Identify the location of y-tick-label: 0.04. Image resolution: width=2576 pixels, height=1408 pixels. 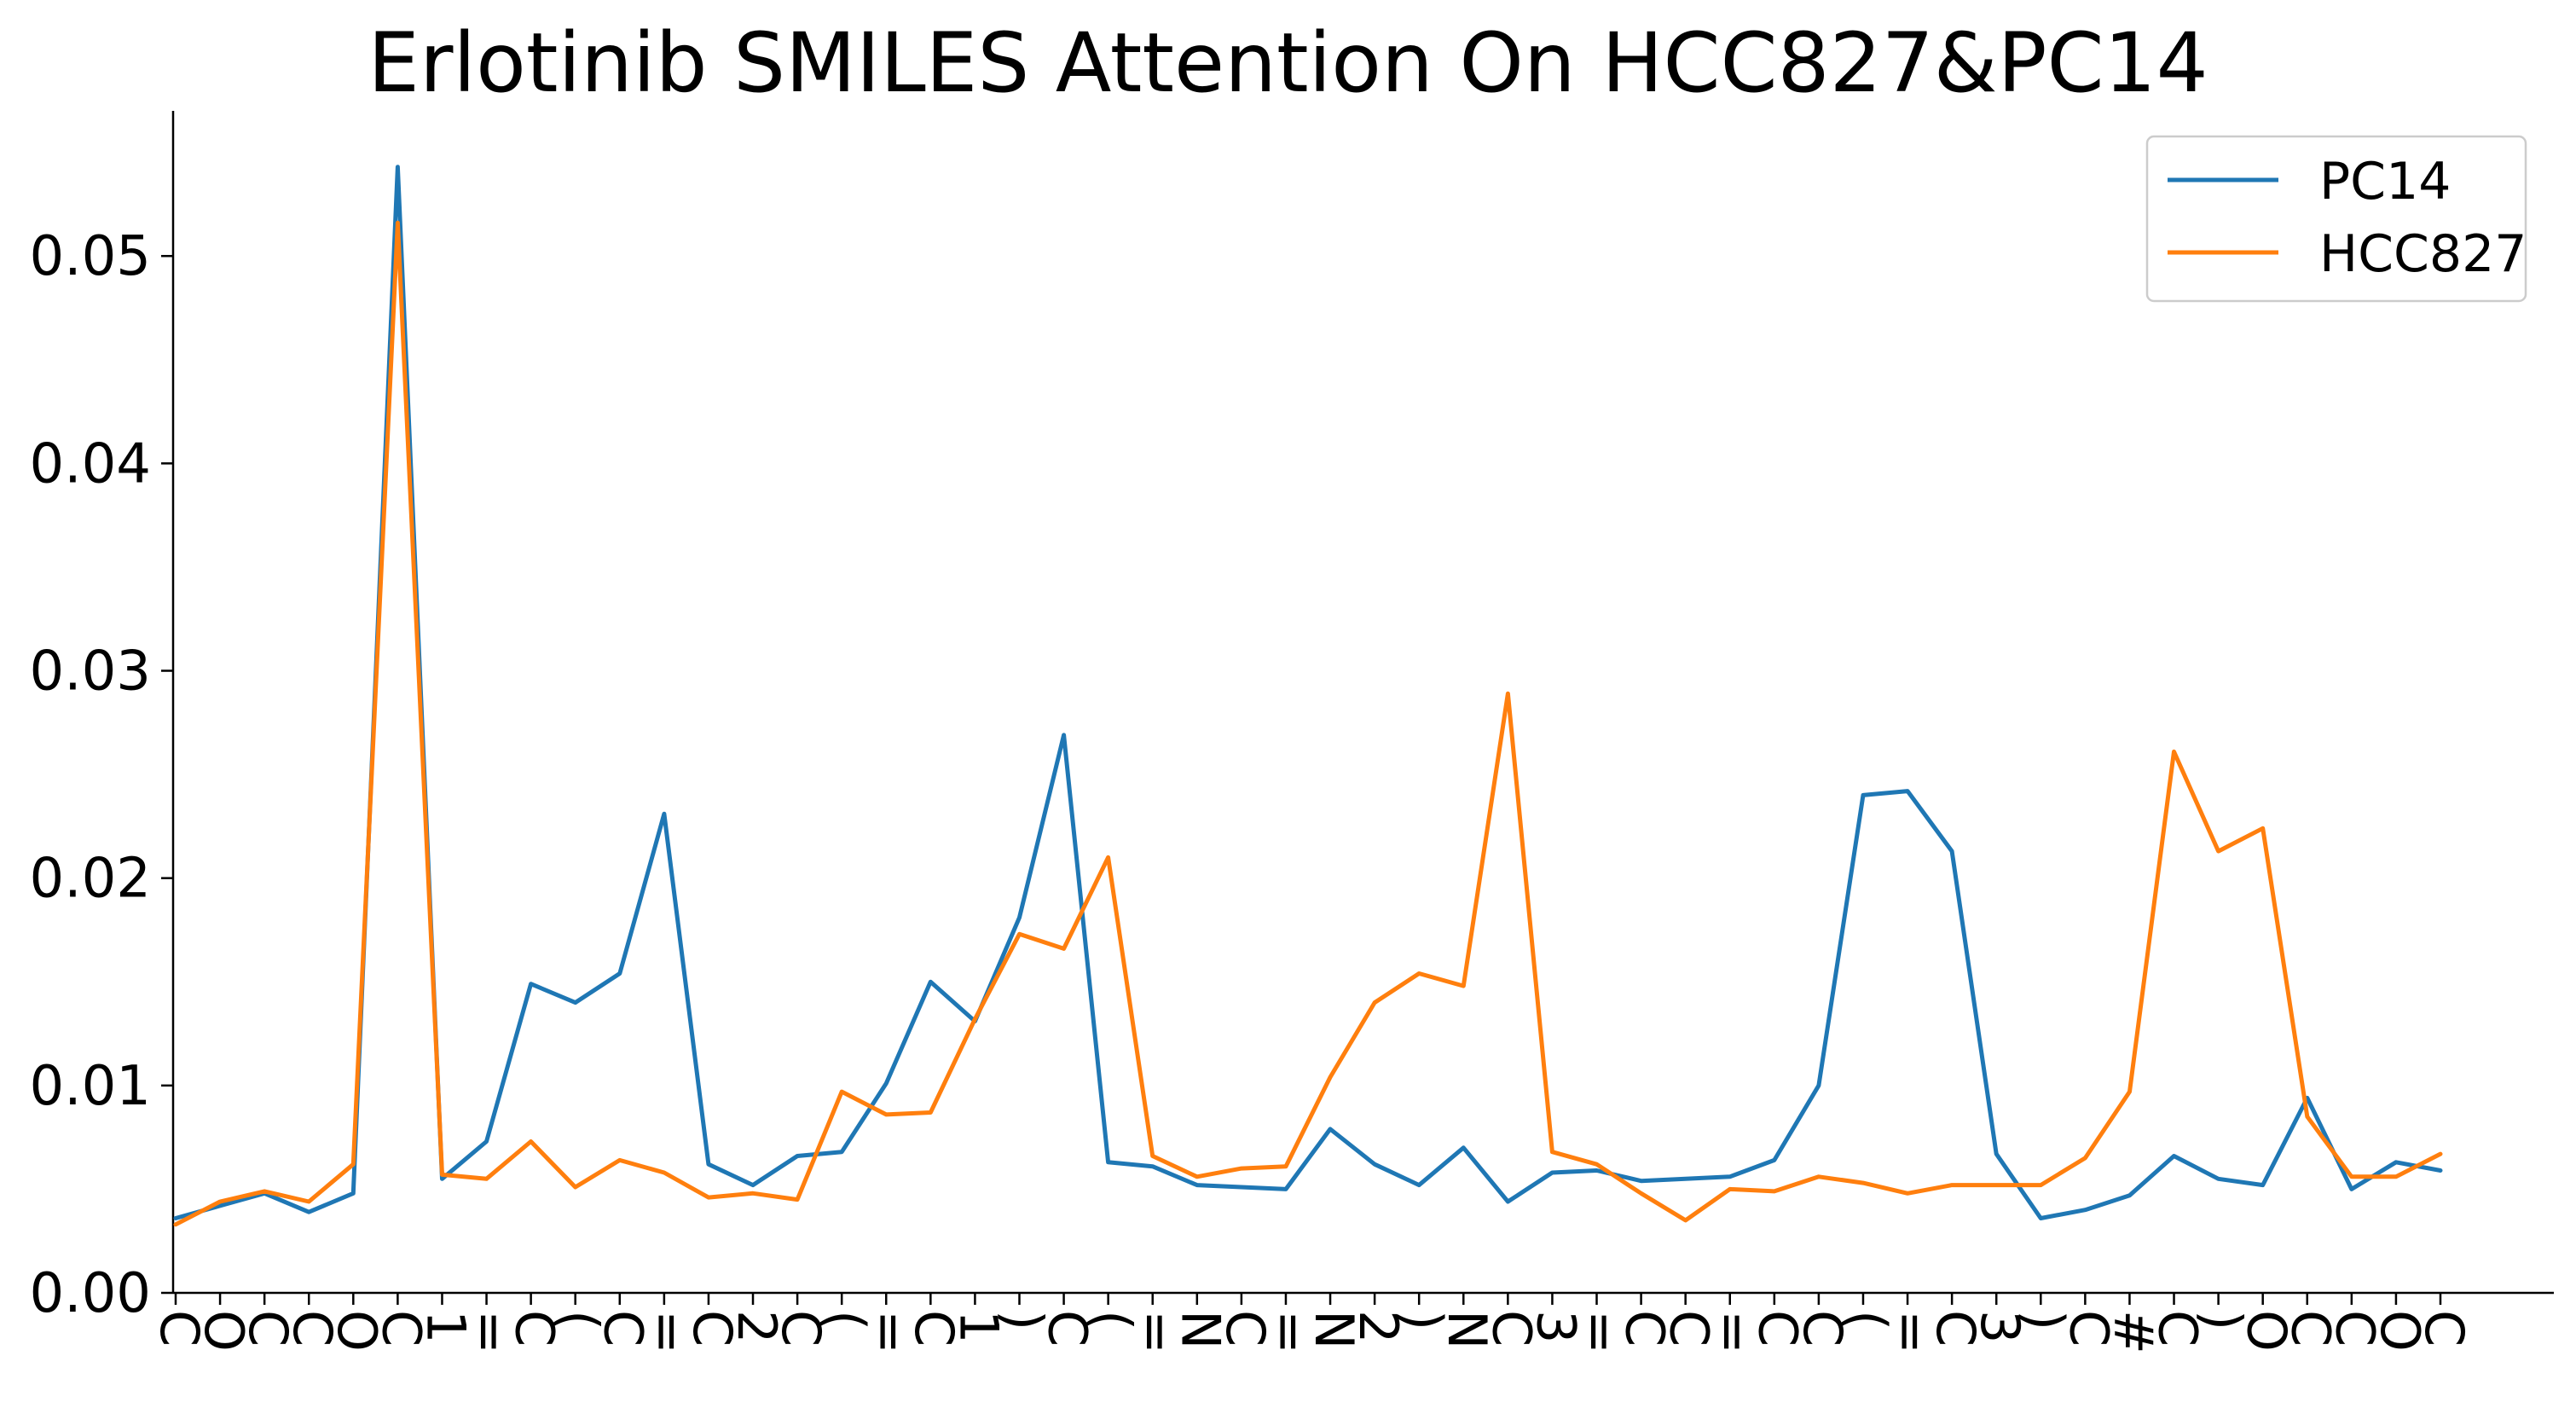
(91, 463).